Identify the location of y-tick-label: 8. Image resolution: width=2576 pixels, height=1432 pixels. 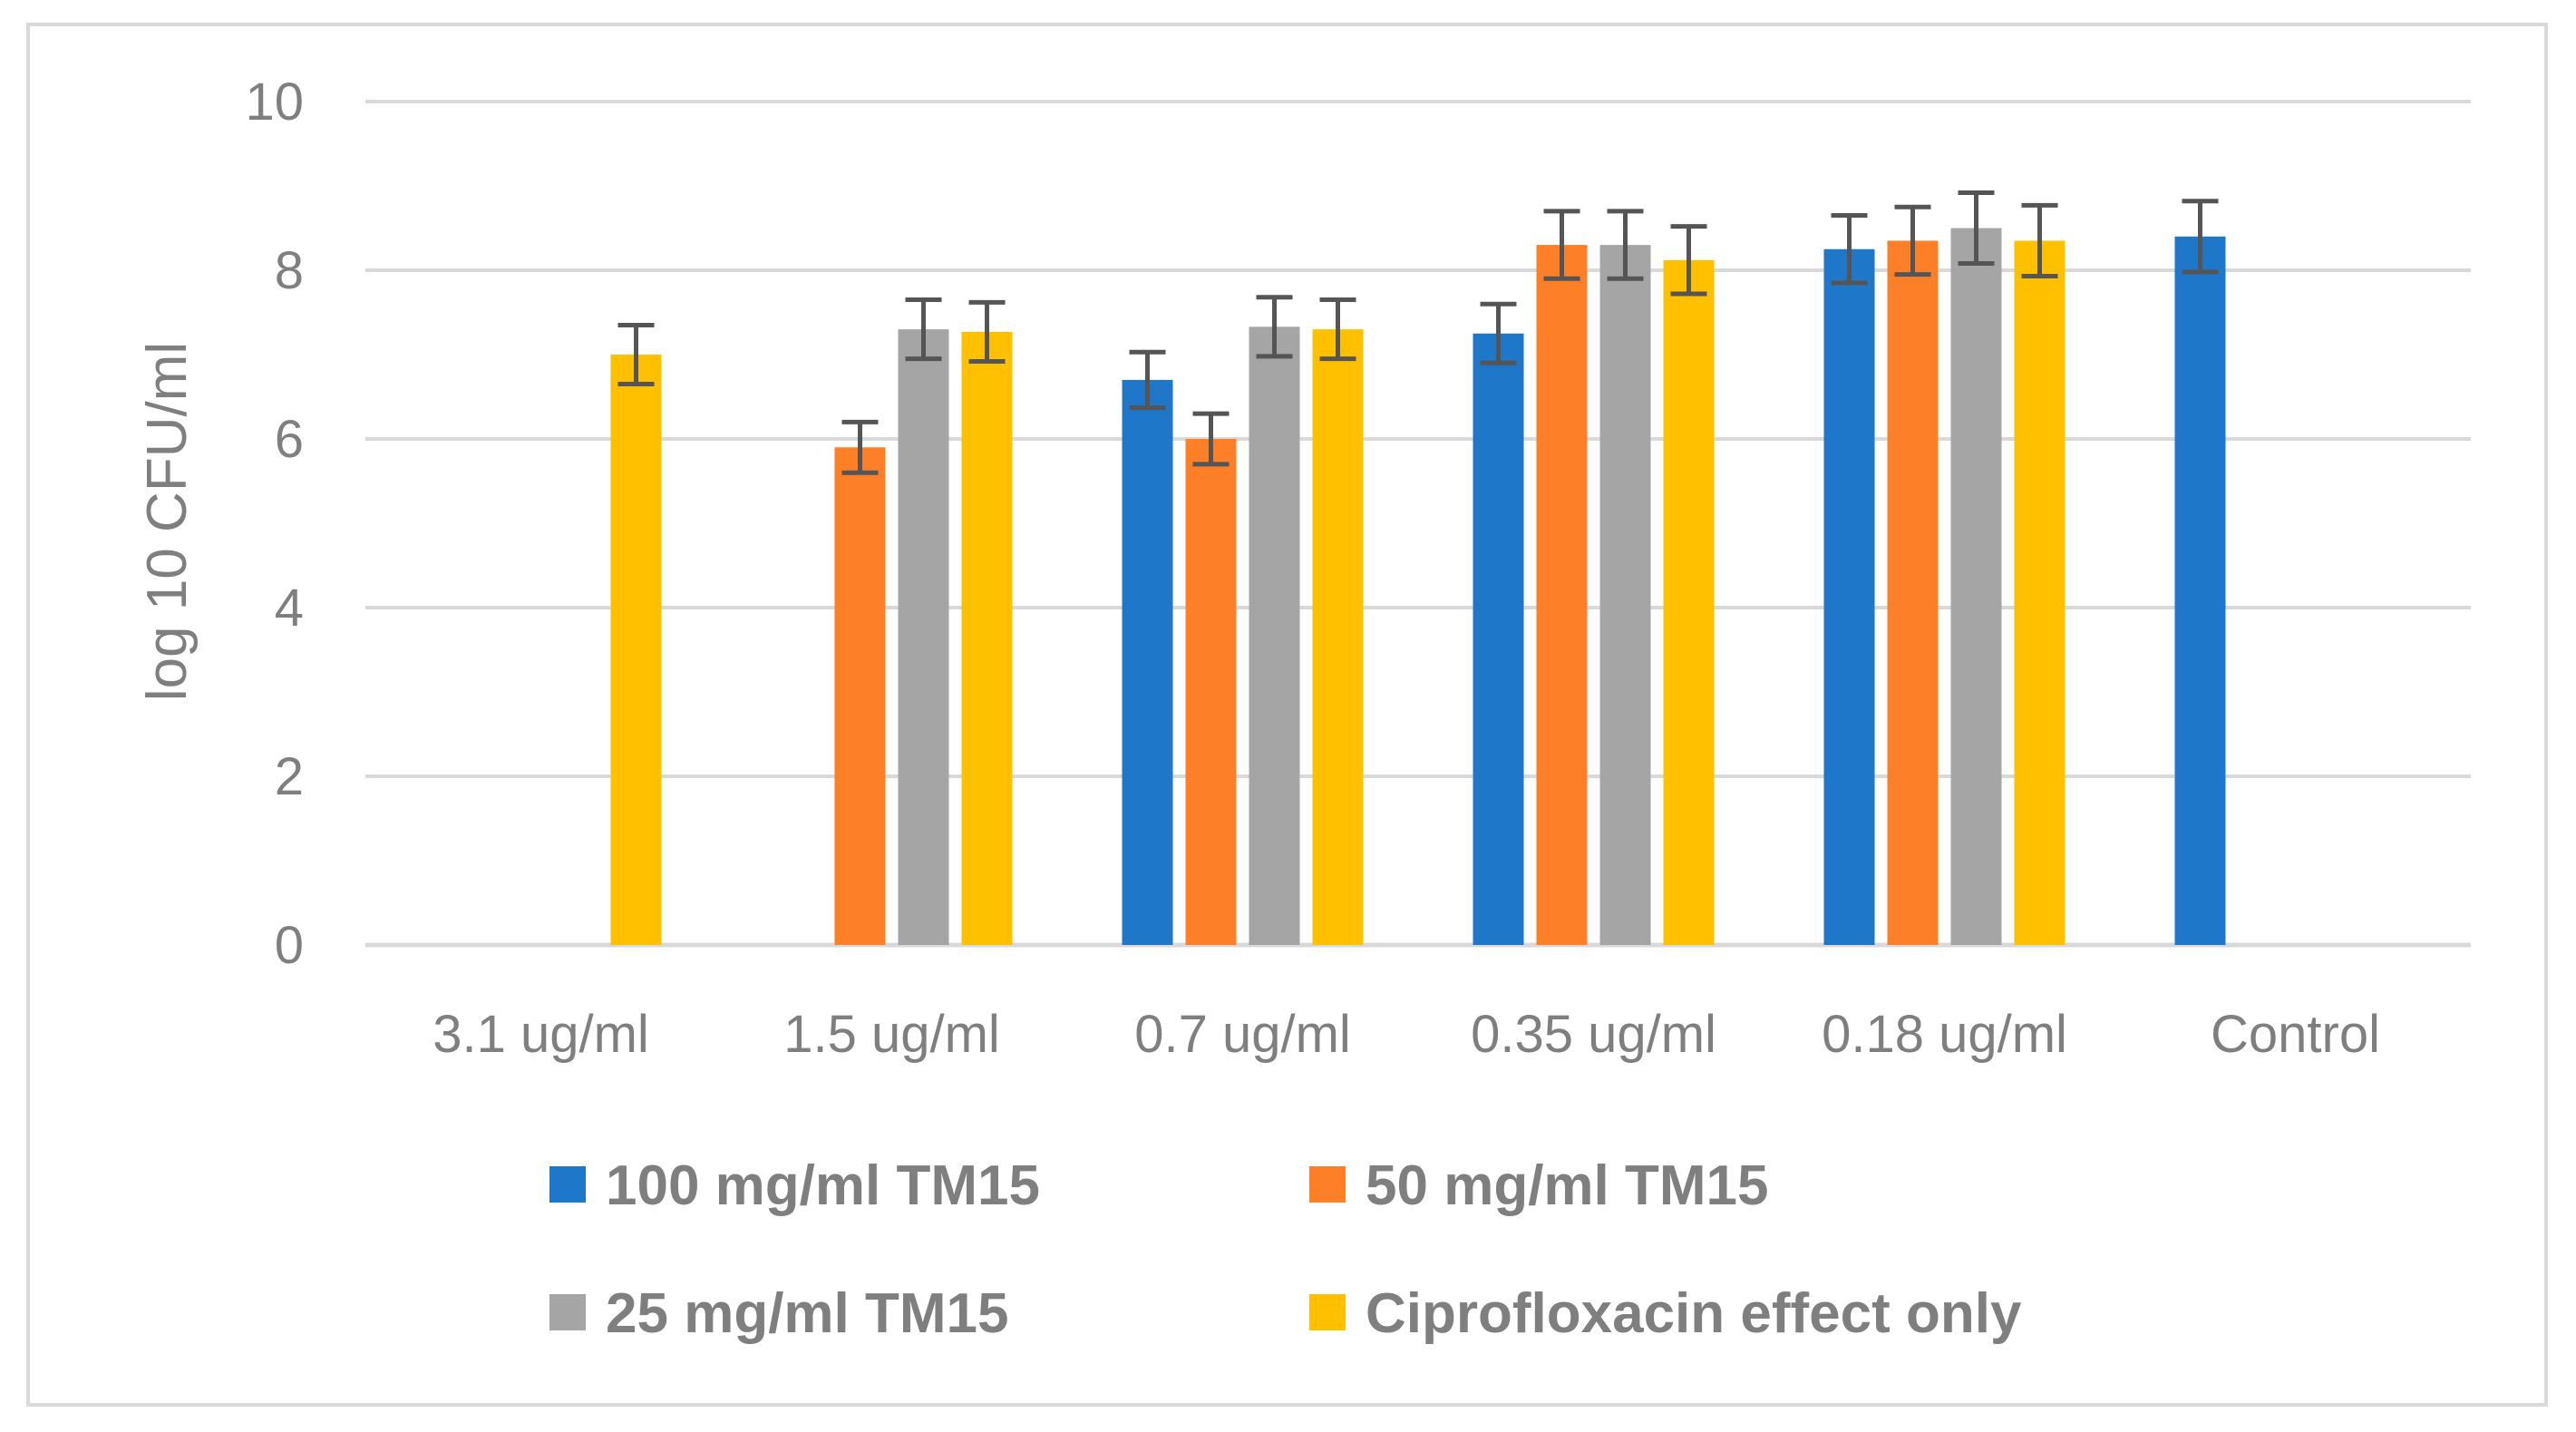
(289, 270).